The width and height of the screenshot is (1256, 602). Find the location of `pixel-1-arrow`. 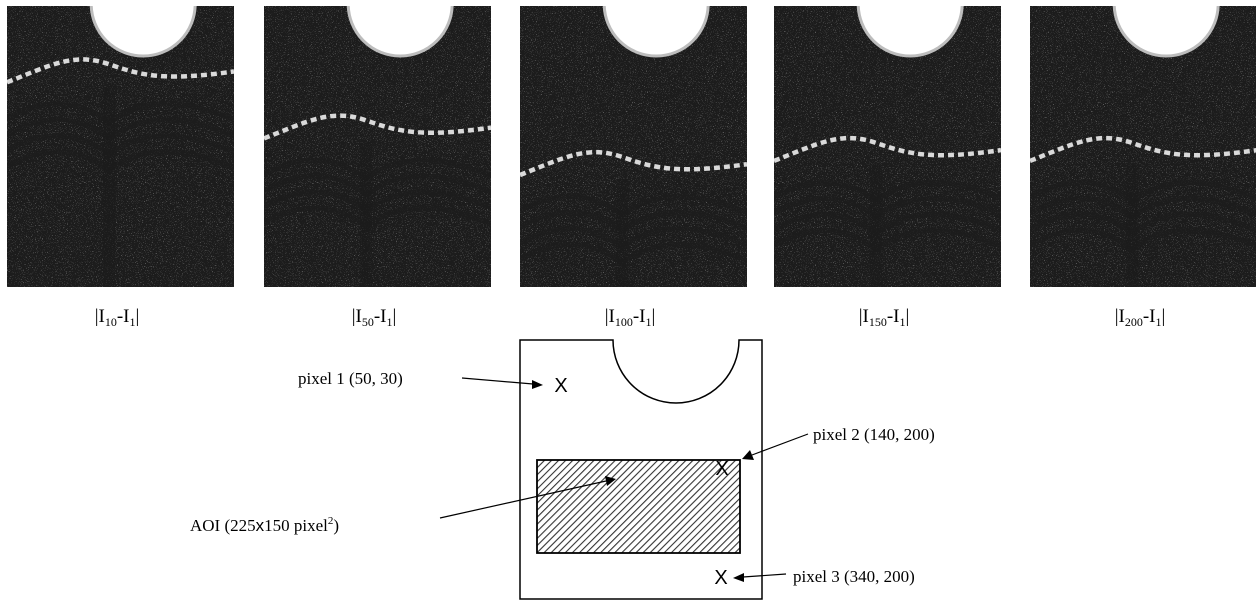

pixel-1-arrow is located at coordinates (502, 383).